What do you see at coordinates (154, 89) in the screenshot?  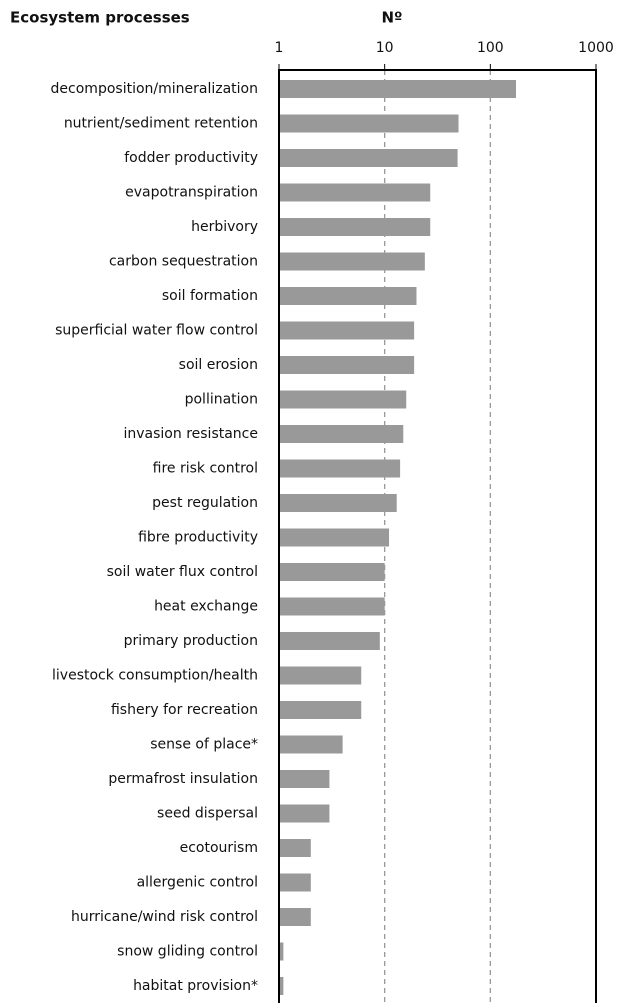 I see `y-tick-label: decomposition/mineralization` at bounding box center [154, 89].